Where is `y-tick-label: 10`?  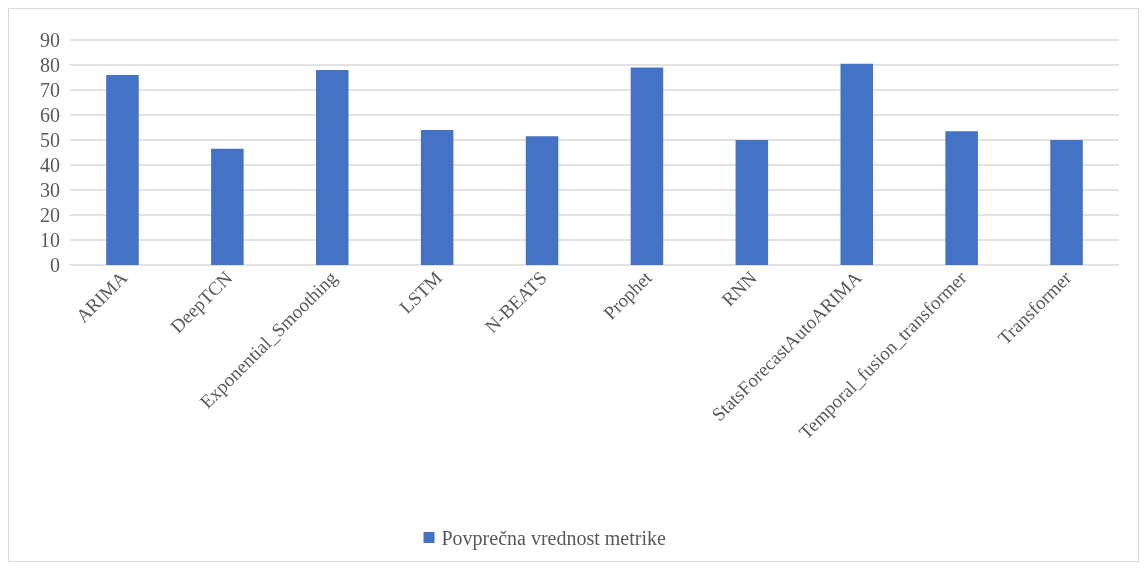 y-tick-label: 10 is located at coordinates (50, 240).